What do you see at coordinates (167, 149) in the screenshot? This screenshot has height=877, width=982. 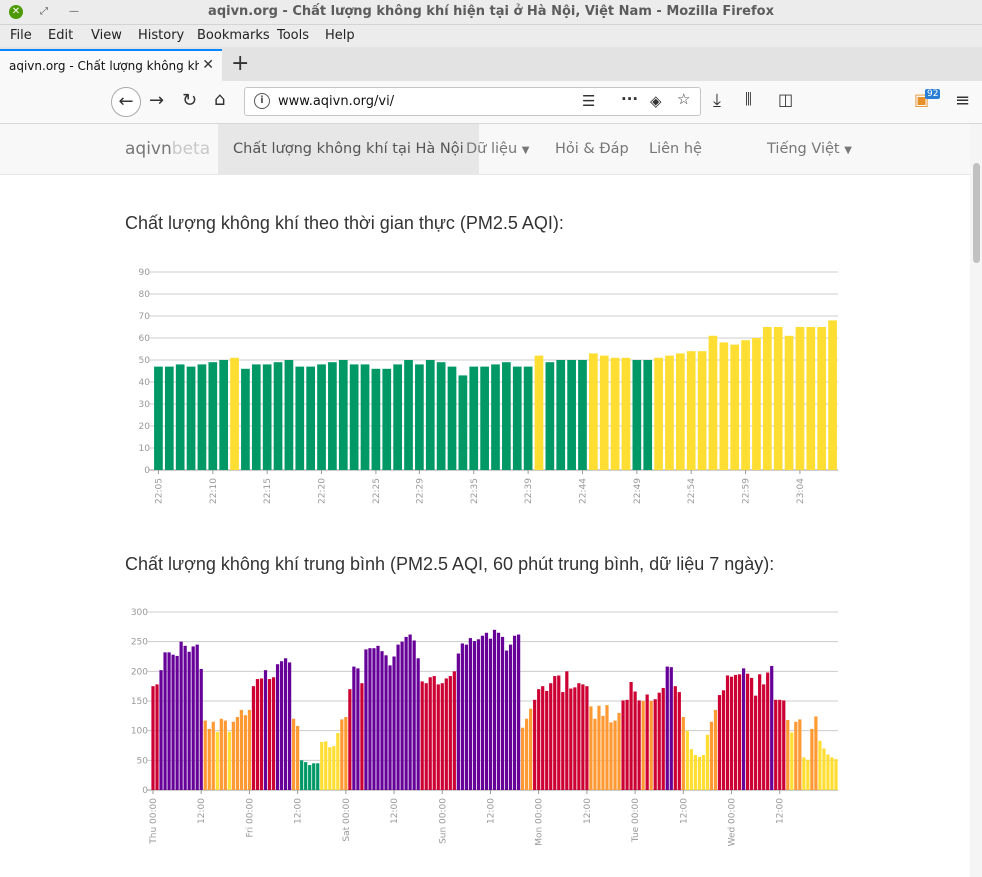 I see `site-brand: aqivnbeta` at bounding box center [167, 149].